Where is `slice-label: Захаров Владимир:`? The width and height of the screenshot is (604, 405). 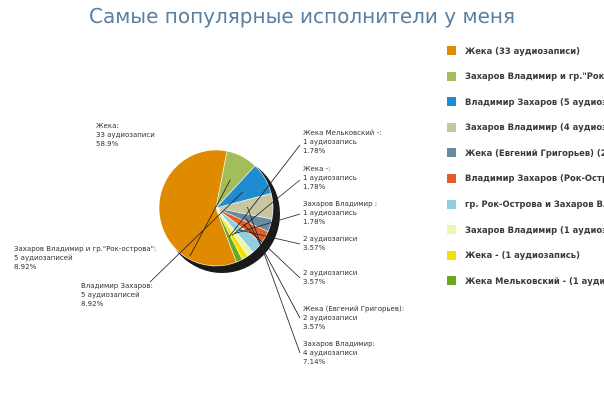
slice-label: Захаров Владимир: is located at coordinates (339, 344).